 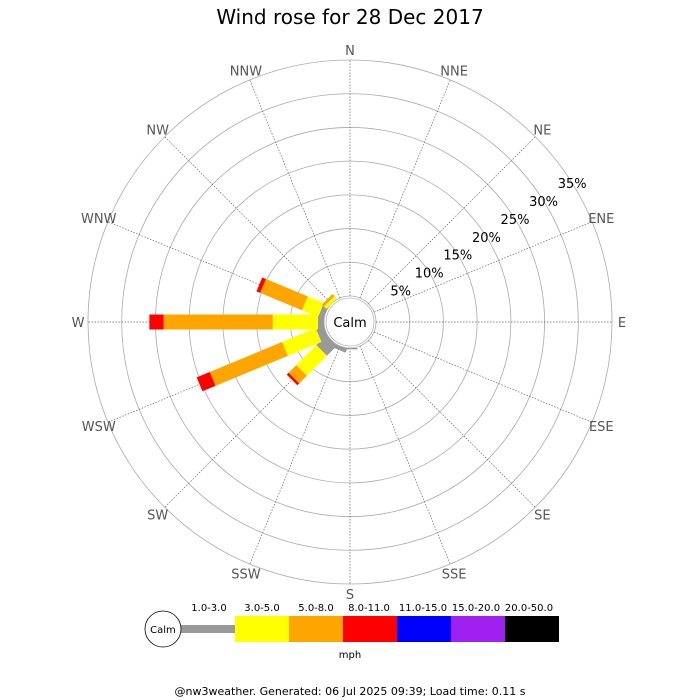 What do you see at coordinates (99, 219) in the screenshot?
I see `direction-label-wnw: WNW` at bounding box center [99, 219].